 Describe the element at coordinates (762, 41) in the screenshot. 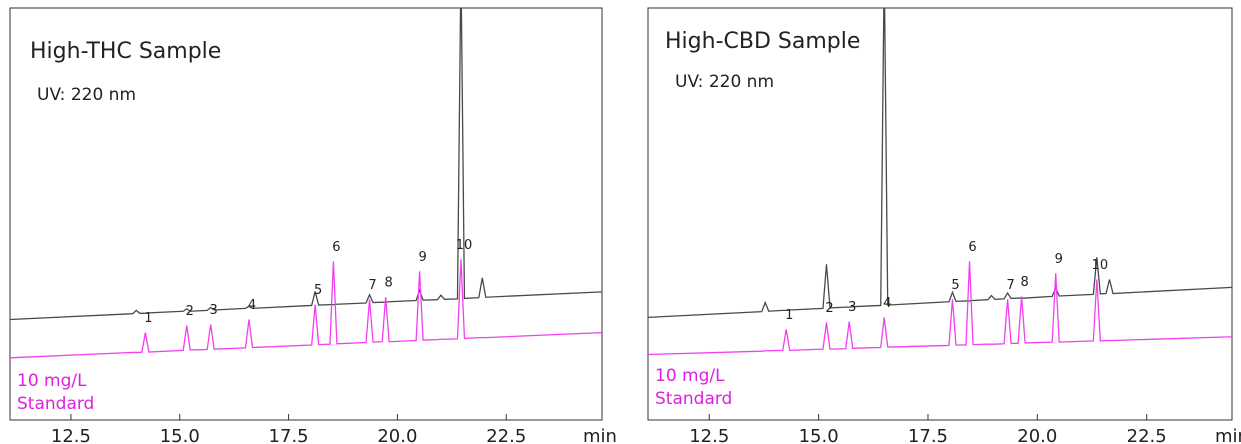

I see `chart-title: High-CBD Sample` at that location.